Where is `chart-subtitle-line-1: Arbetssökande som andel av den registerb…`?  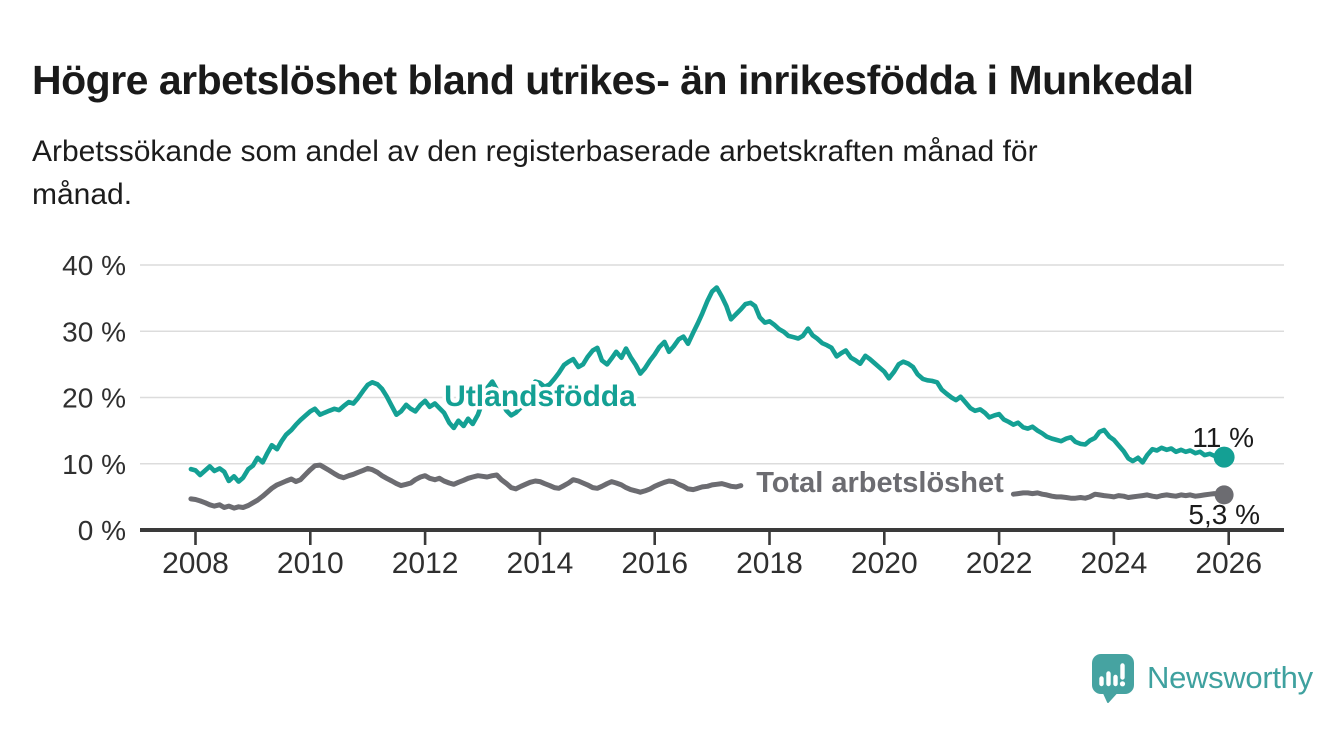
chart-subtitle-line-1: Arbetssökande som andel av den registerb… is located at coordinates (535, 151).